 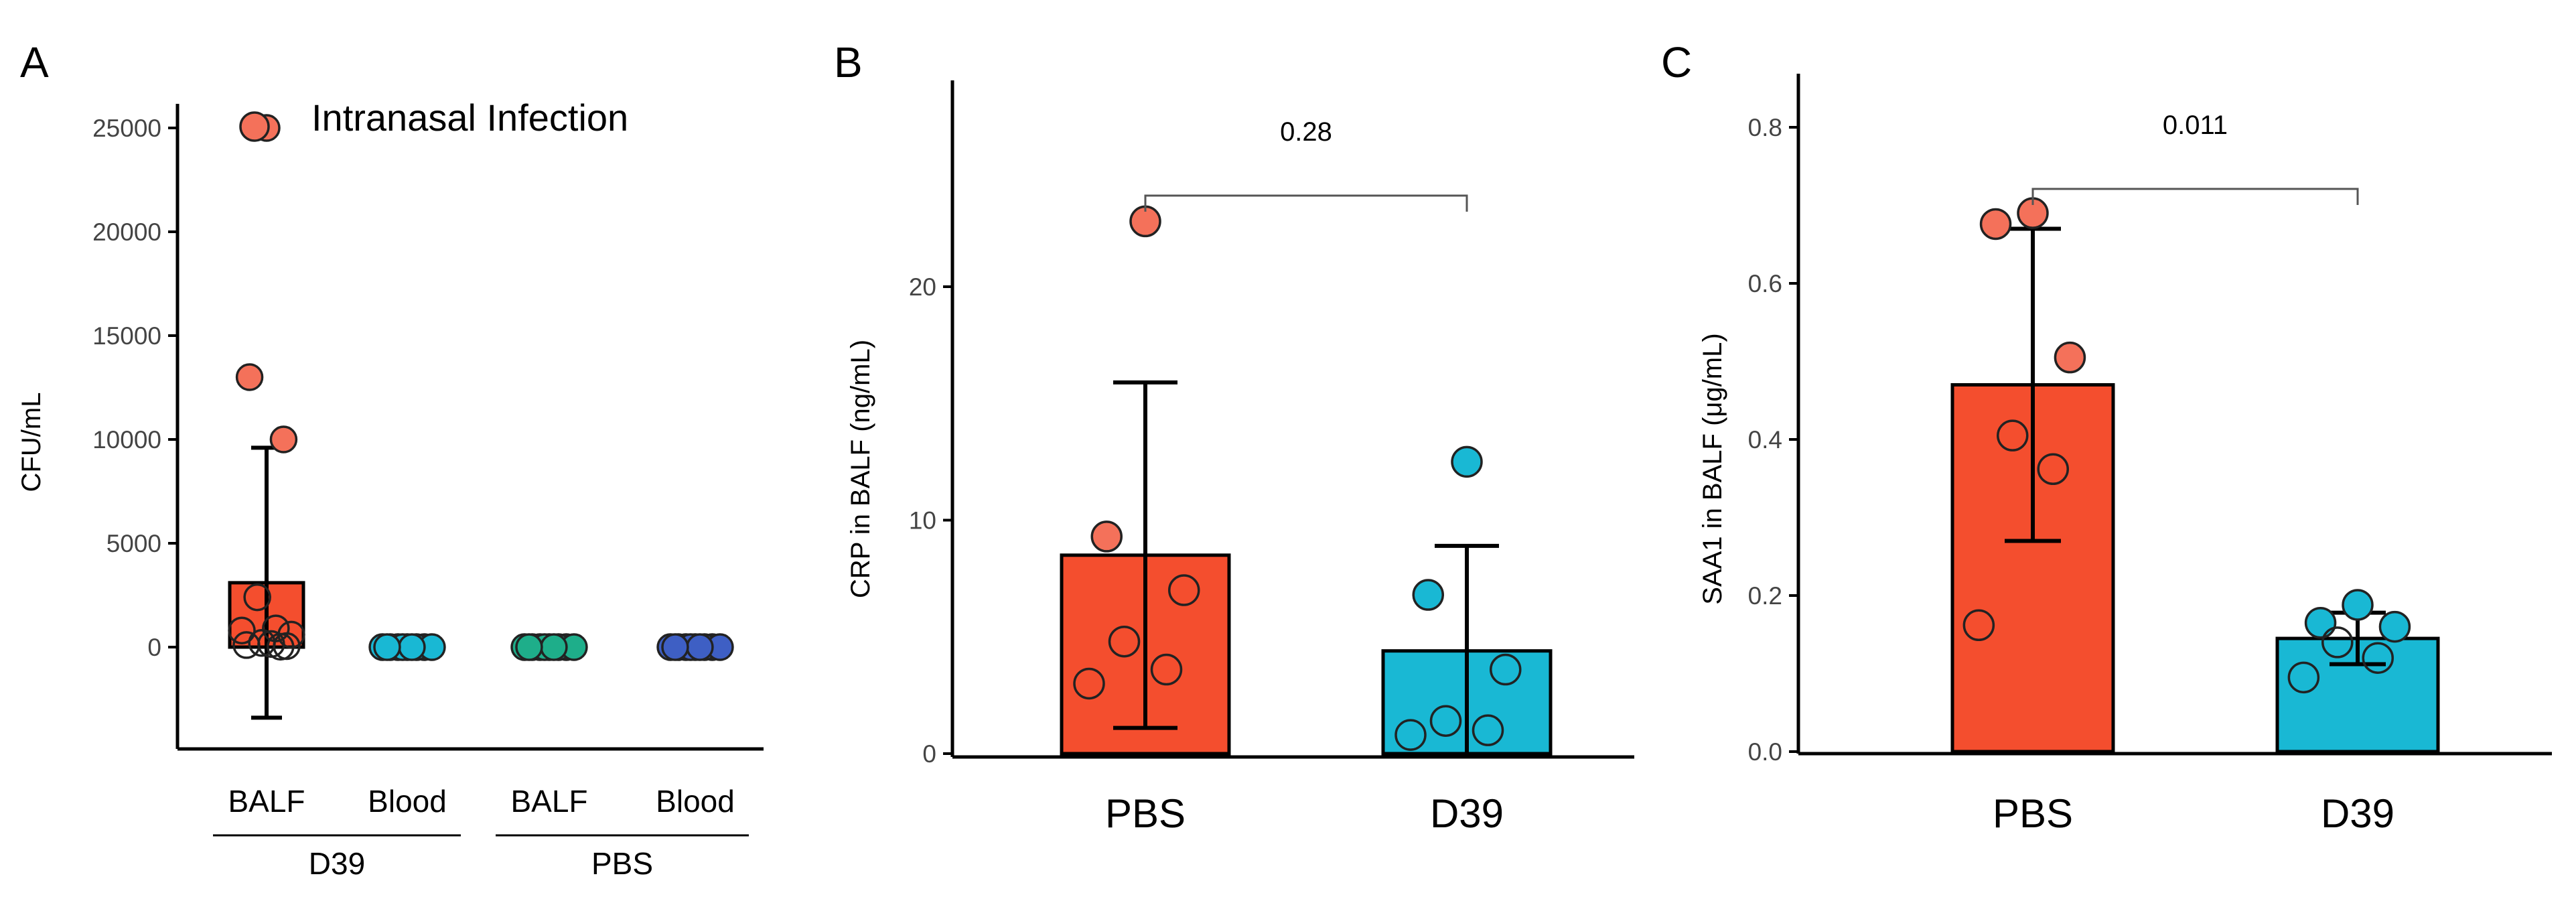 I want to click on p-value-label: 0.28, so click(x=1306, y=132).